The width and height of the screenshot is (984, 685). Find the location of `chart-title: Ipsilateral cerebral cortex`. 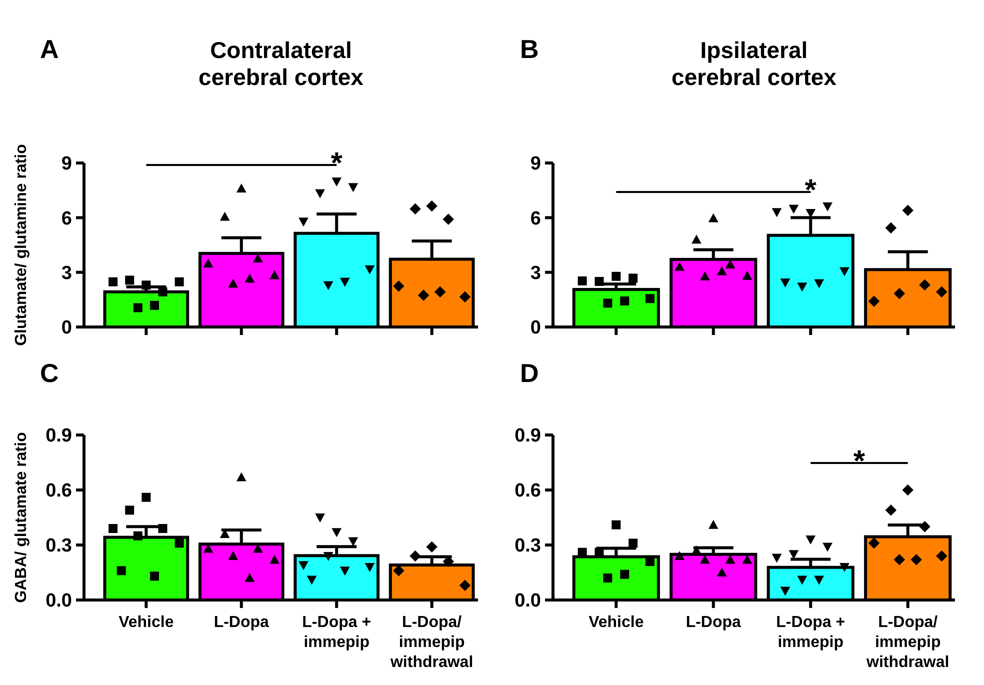

chart-title: Ipsilateral cerebral cortex is located at coordinates (754, 63).